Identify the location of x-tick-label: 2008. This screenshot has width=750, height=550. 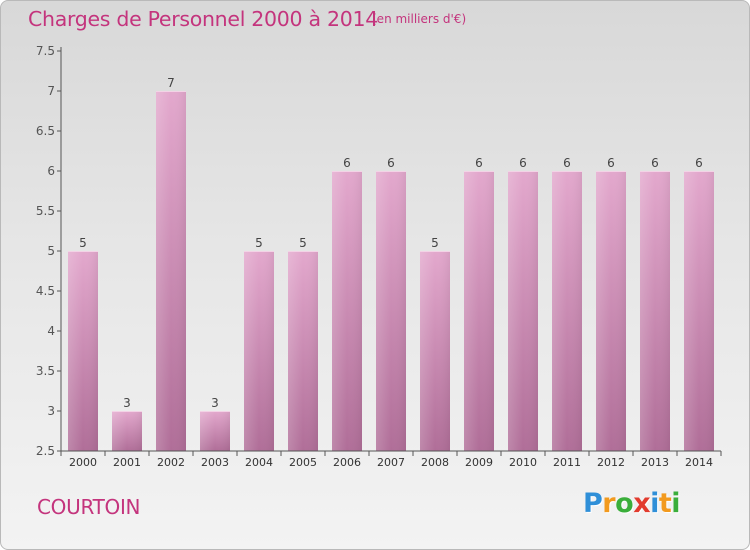
(435, 462).